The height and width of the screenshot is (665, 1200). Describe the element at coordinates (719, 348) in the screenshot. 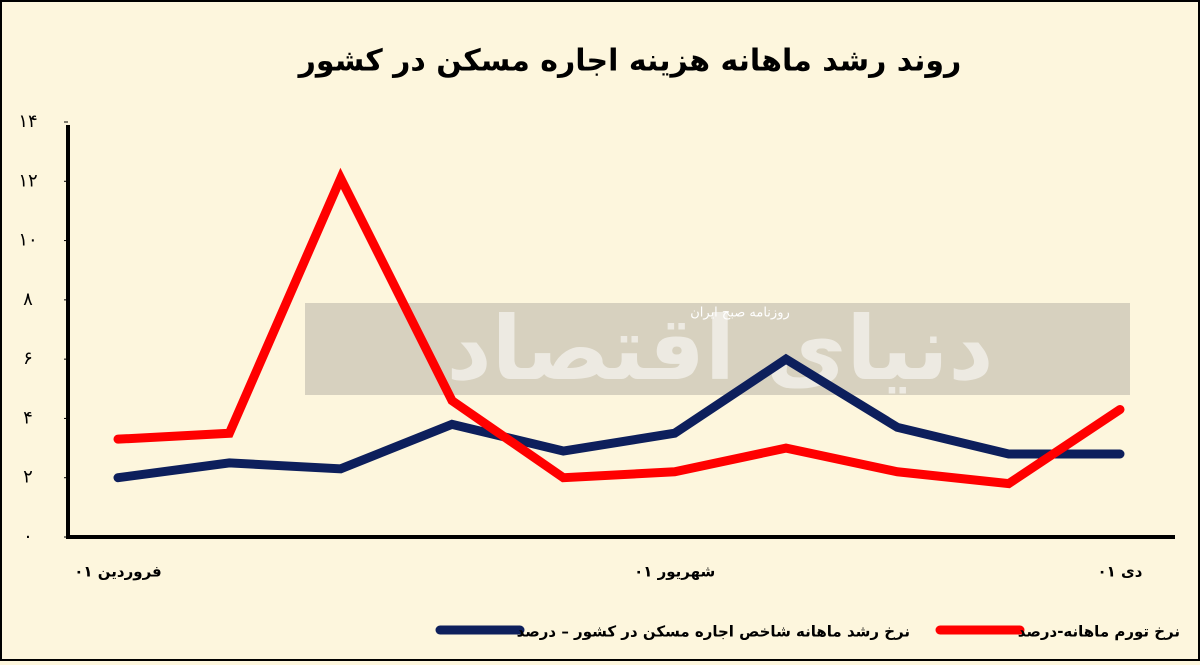

I see `watermark: دنیای اقتصاد` at that location.